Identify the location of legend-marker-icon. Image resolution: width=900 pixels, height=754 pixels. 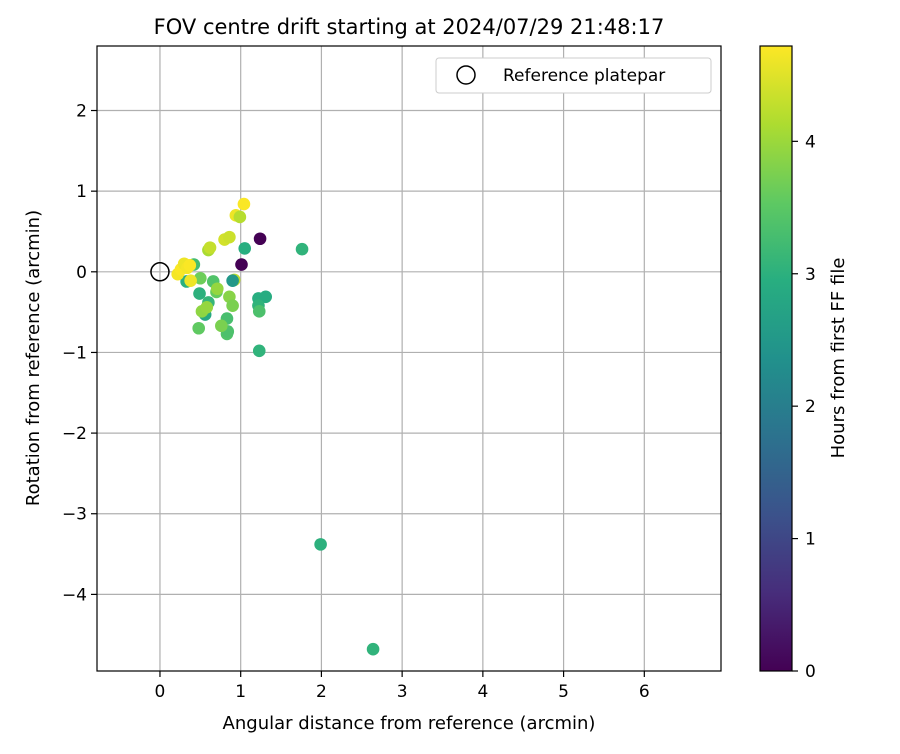
(466, 75).